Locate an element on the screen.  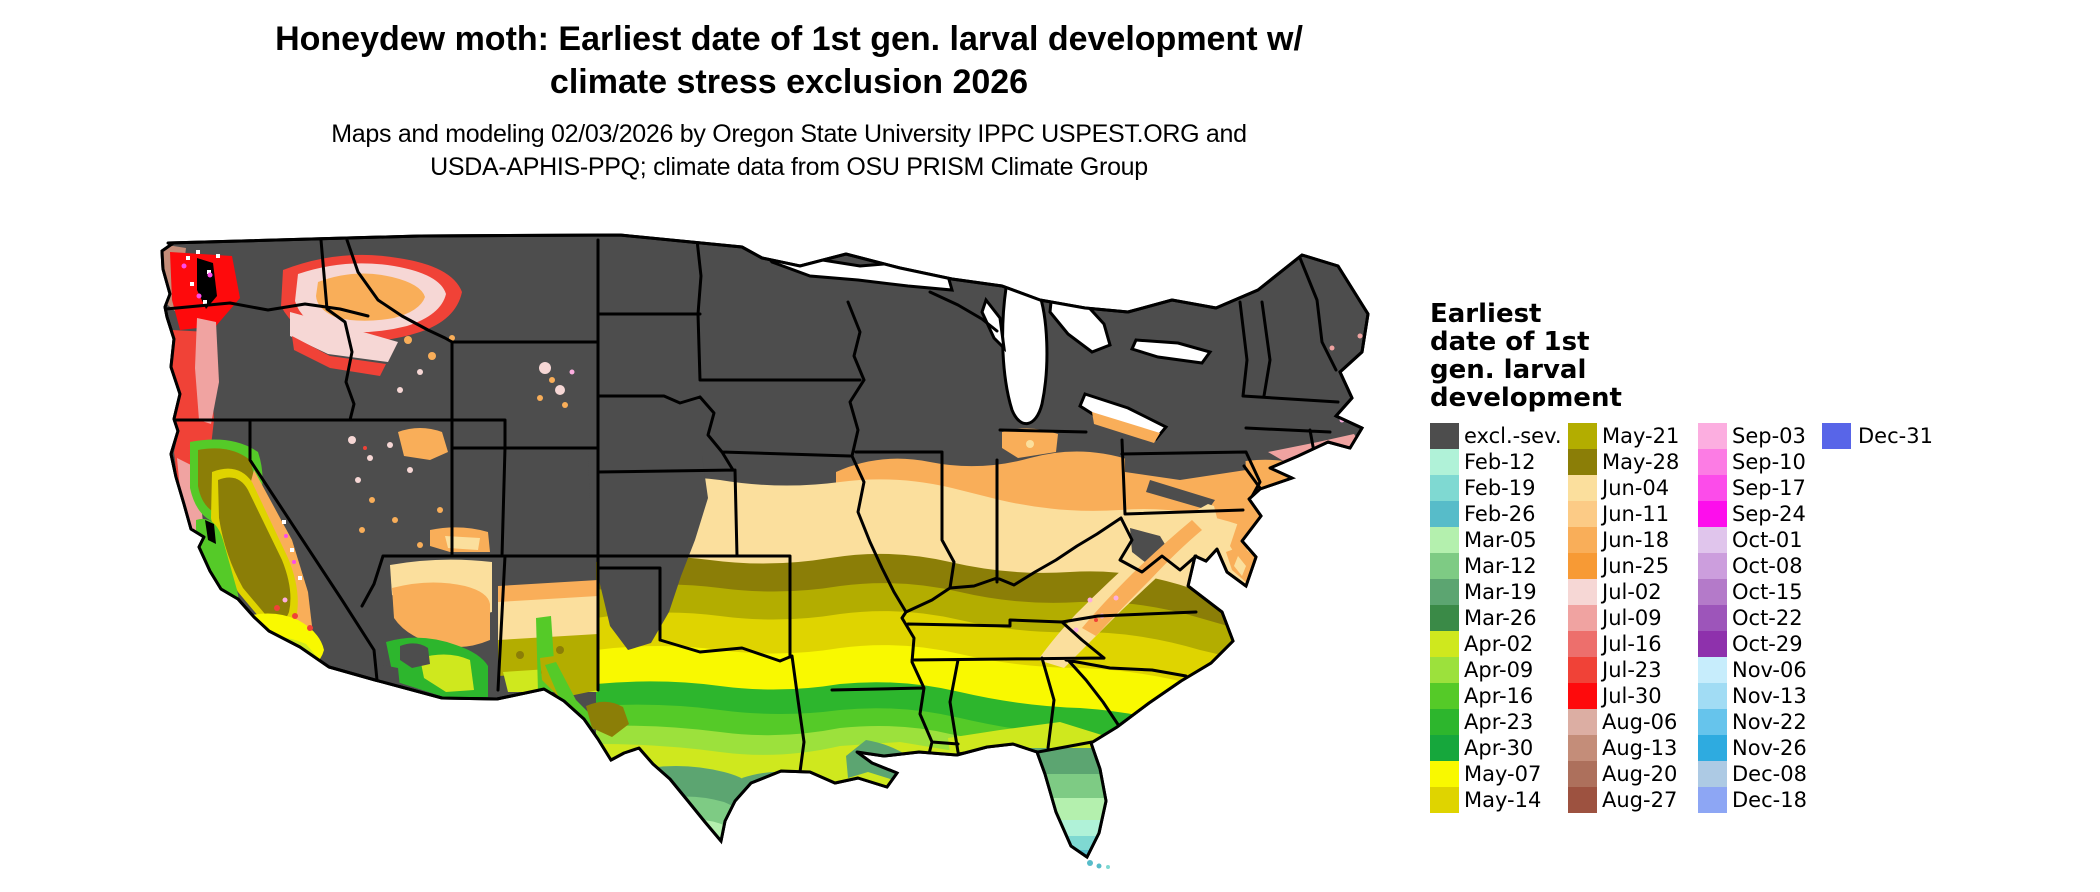
legend-label-Nov-13: Nov-13 is located at coordinates (1769, 696).